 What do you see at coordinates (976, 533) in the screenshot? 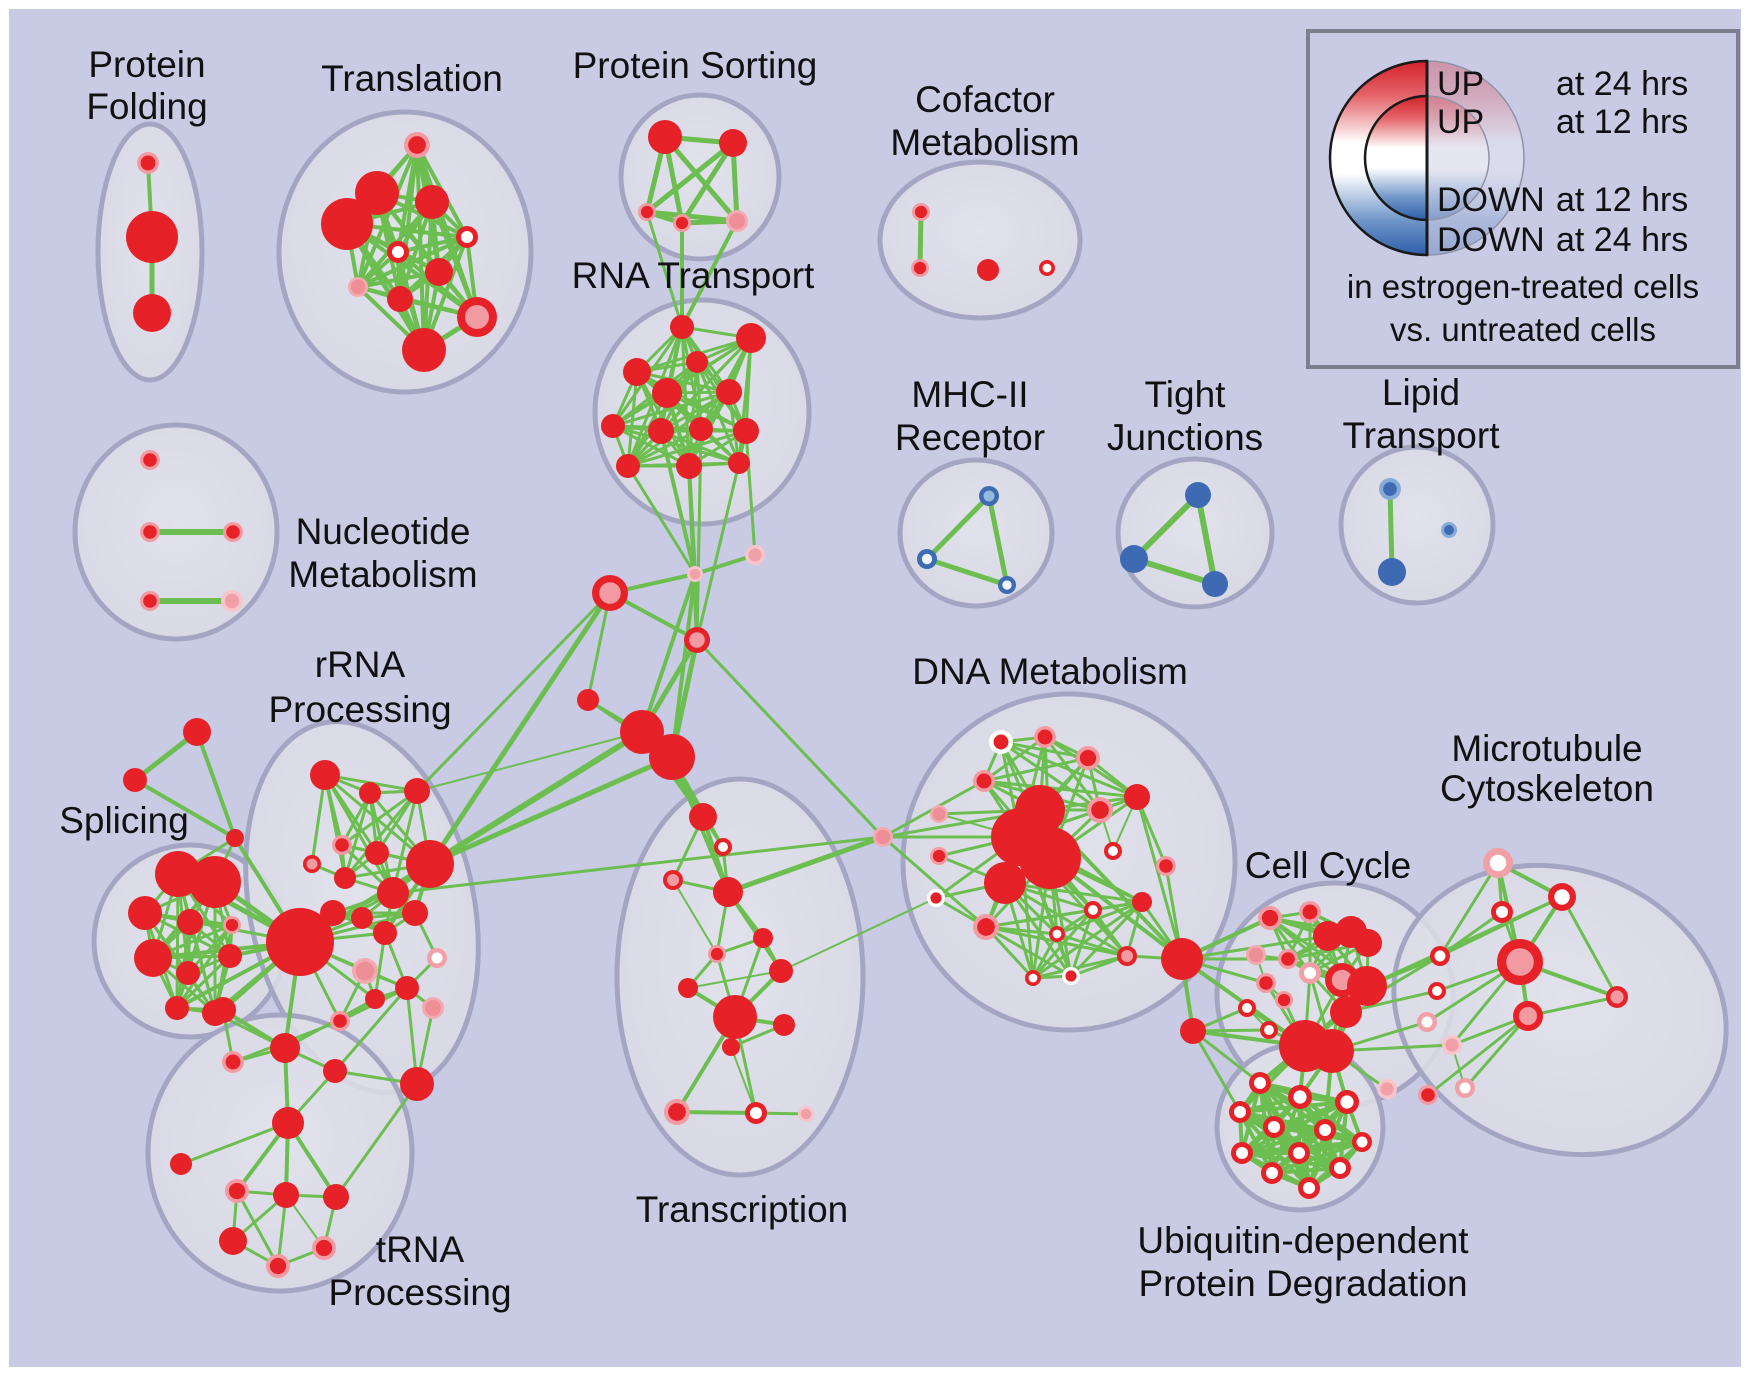
I see `cluster-ellipse-mhc-ii-receptor` at bounding box center [976, 533].